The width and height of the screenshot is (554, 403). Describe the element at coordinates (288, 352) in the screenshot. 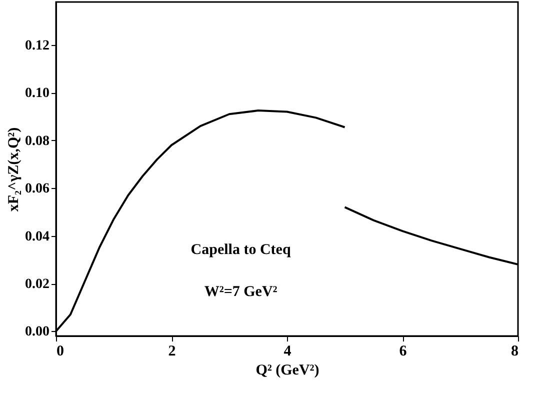

I see `x-tick-label: 4` at that location.